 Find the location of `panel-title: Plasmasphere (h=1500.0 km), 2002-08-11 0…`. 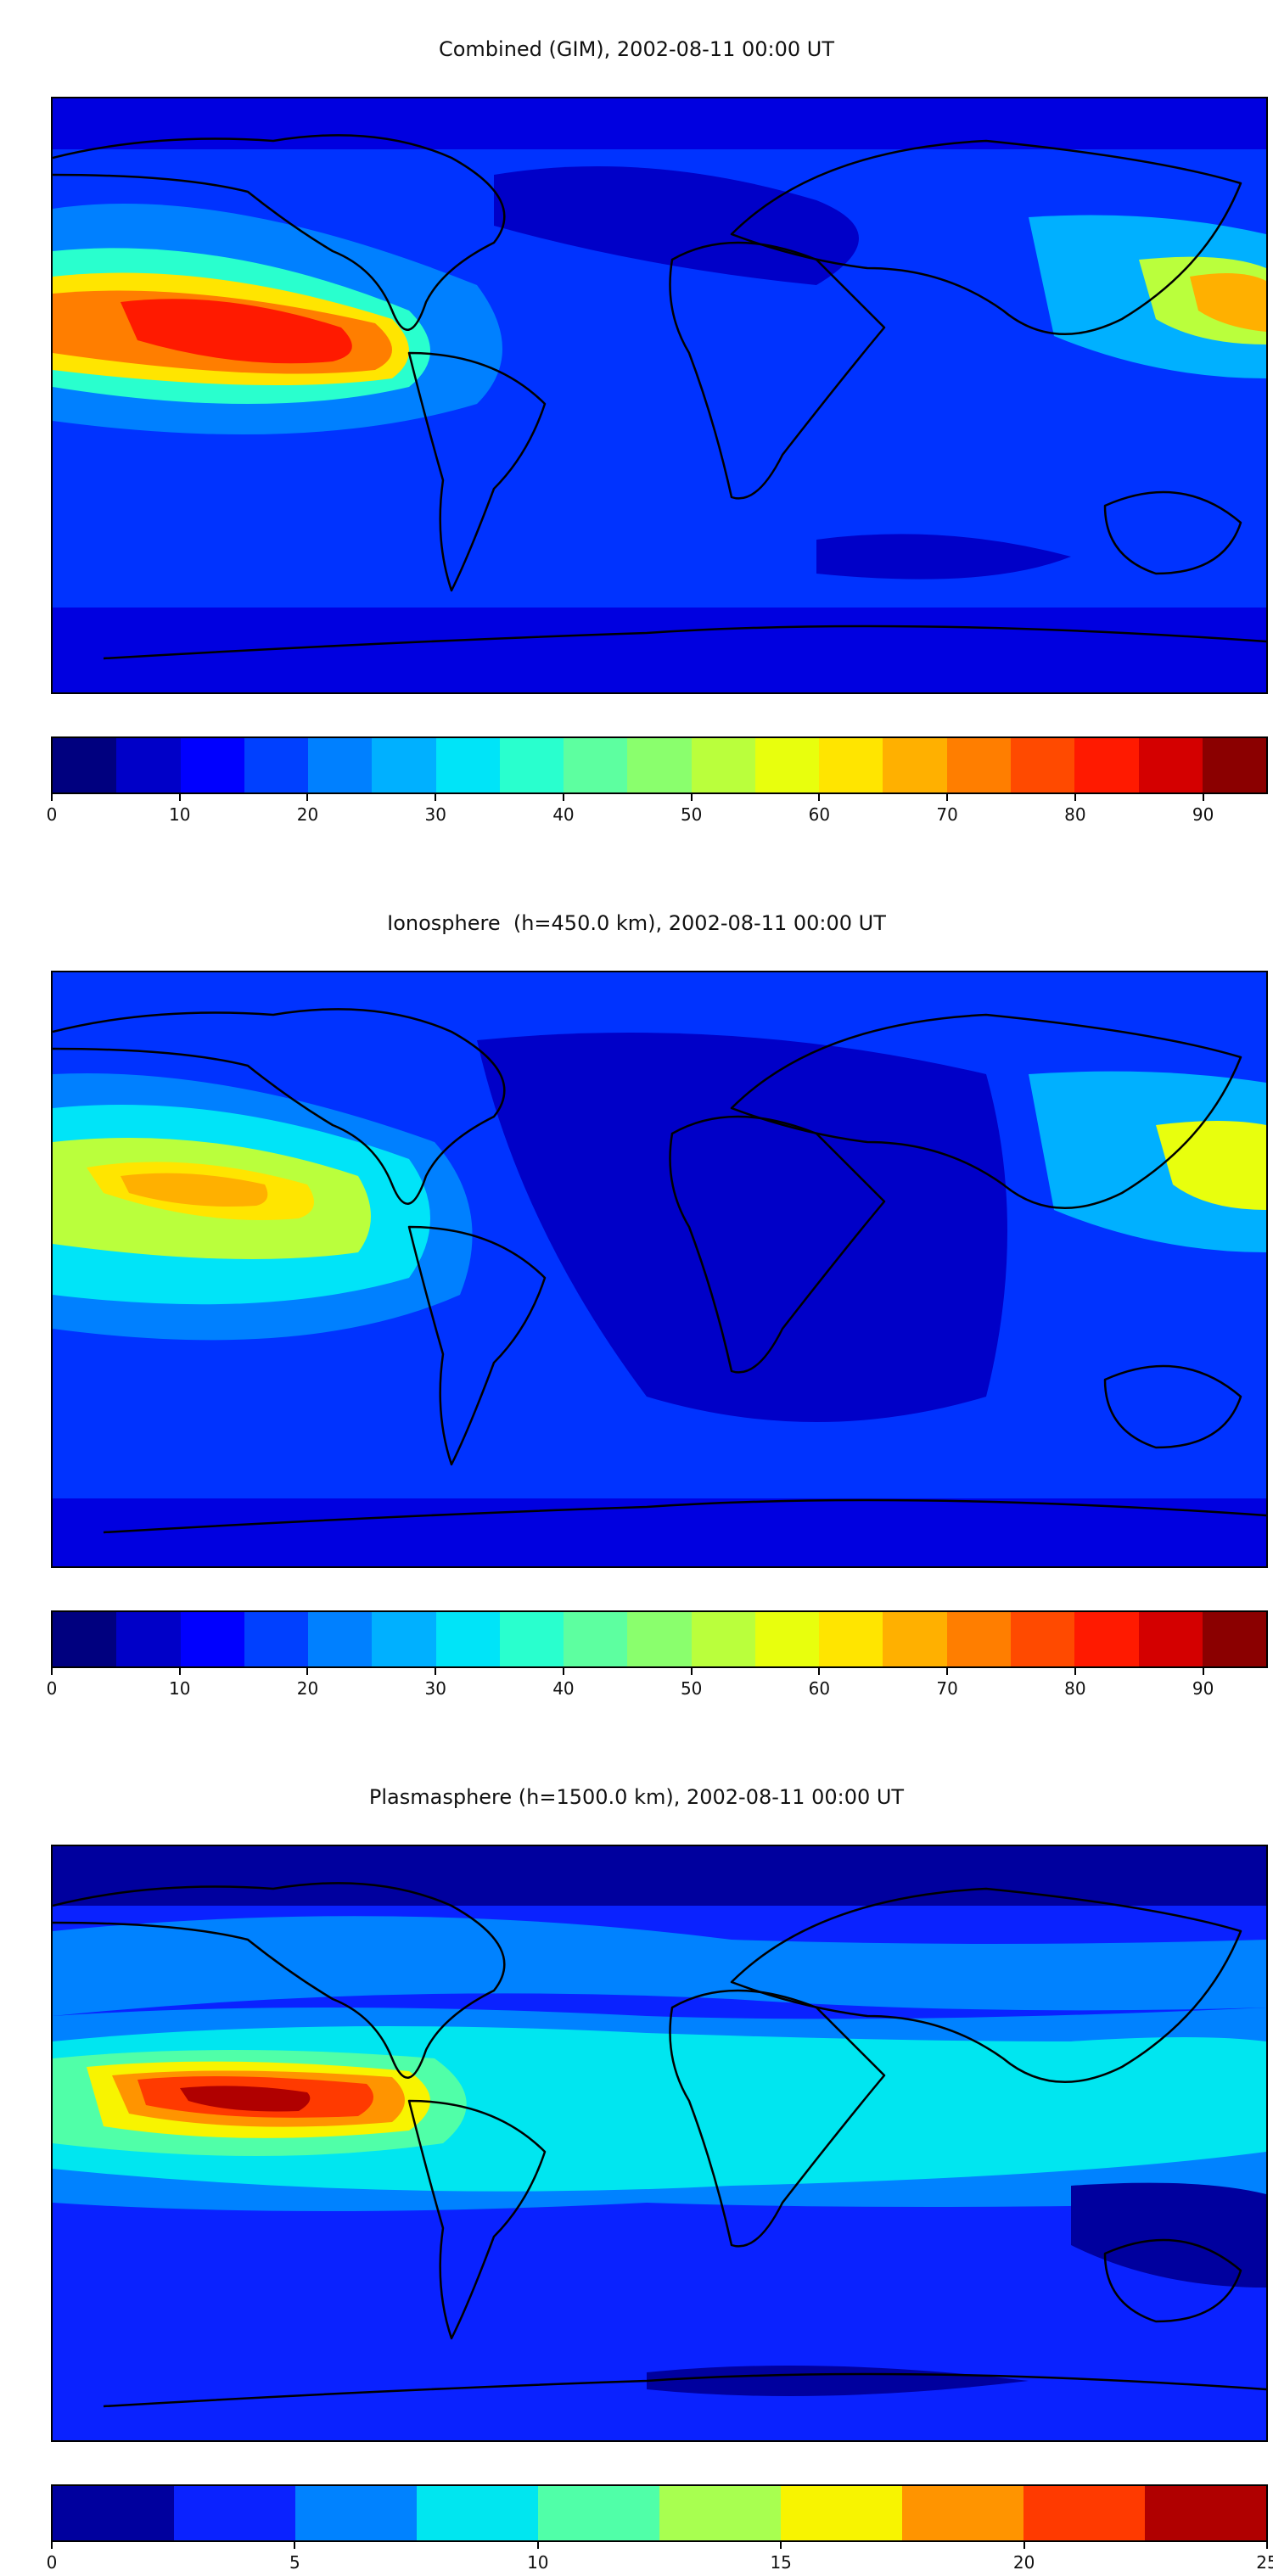

panel-title: Plasmasphere (h=1500.0 km), 2002-08-11 0… is located at coordinates (636, 1797).